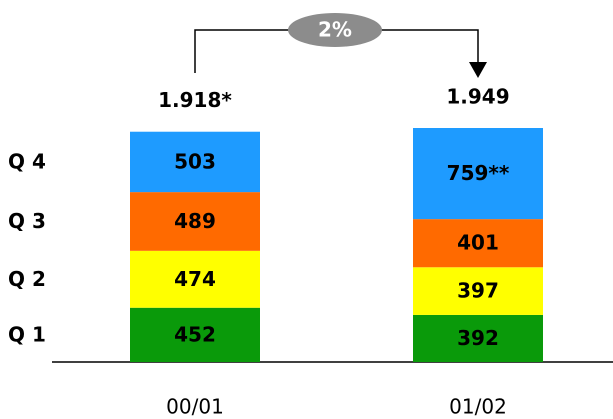  What do you see at coordinates (478, 407) in the screenshot?
I see `x-tick-label: 01/02` at bounding box center [478, 407].